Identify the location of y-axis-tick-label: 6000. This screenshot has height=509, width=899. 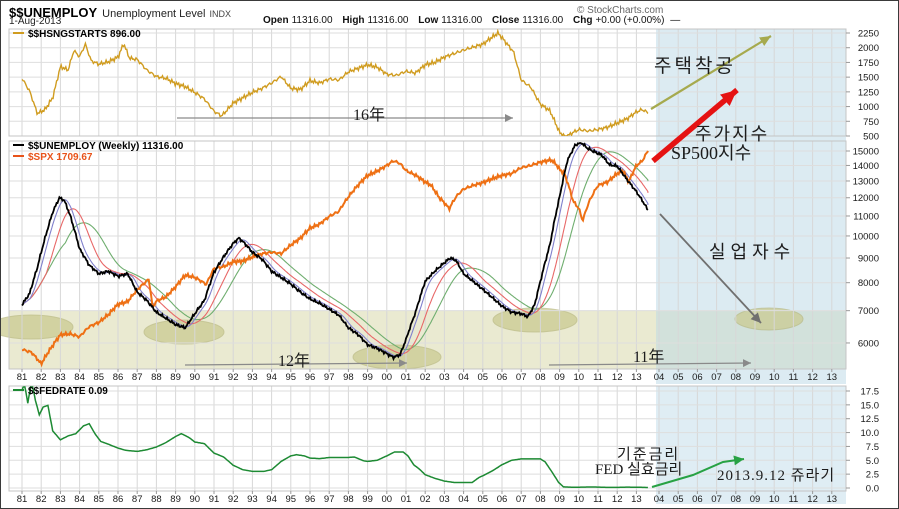
(868, 343).